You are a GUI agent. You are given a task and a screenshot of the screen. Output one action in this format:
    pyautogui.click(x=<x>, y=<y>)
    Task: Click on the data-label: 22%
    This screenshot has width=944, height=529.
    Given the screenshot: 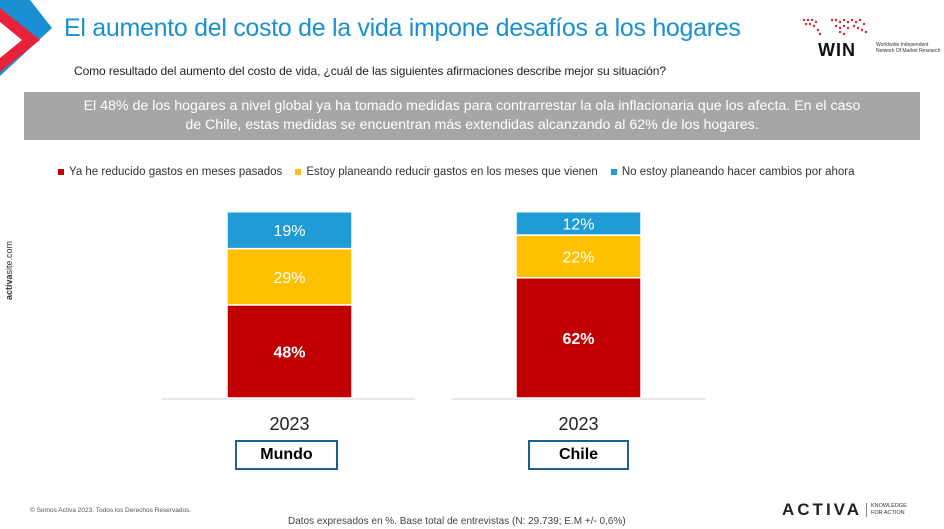 What is the action you would take?
    pyautogui.click(x=578, y=257)
    